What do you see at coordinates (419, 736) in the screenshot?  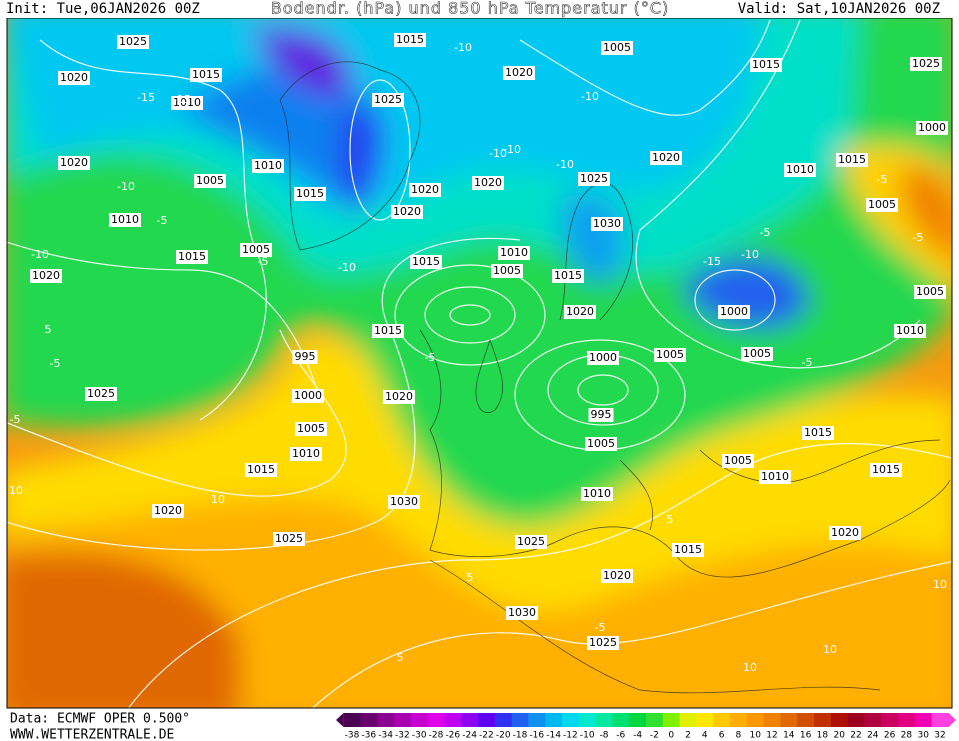 I see `legend-tick-label: -30` at bounding box center [419, 736].